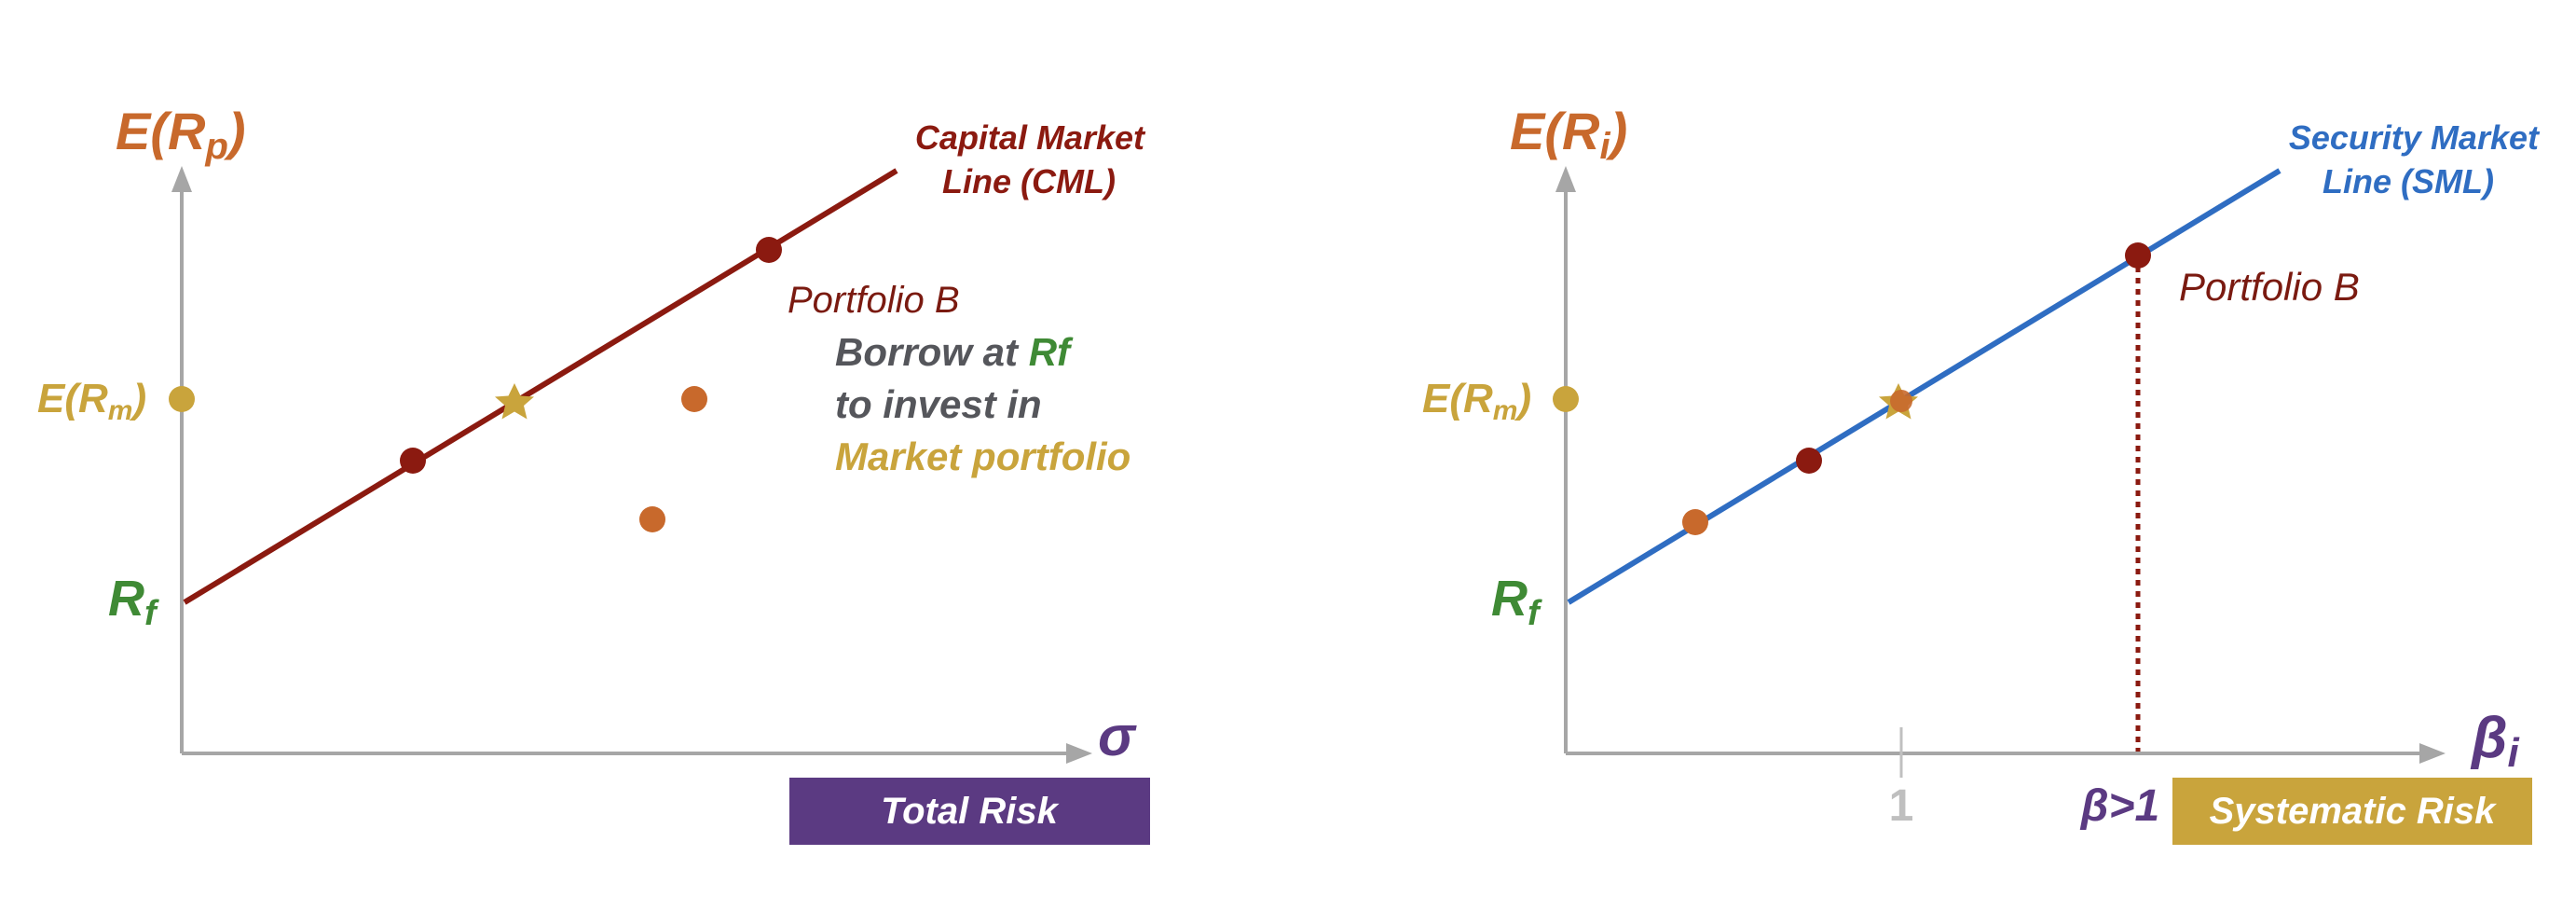 The height and width of the screenshot is (897, 2576). I want to click on x-axis-arrow-left, so click(1079, 754).